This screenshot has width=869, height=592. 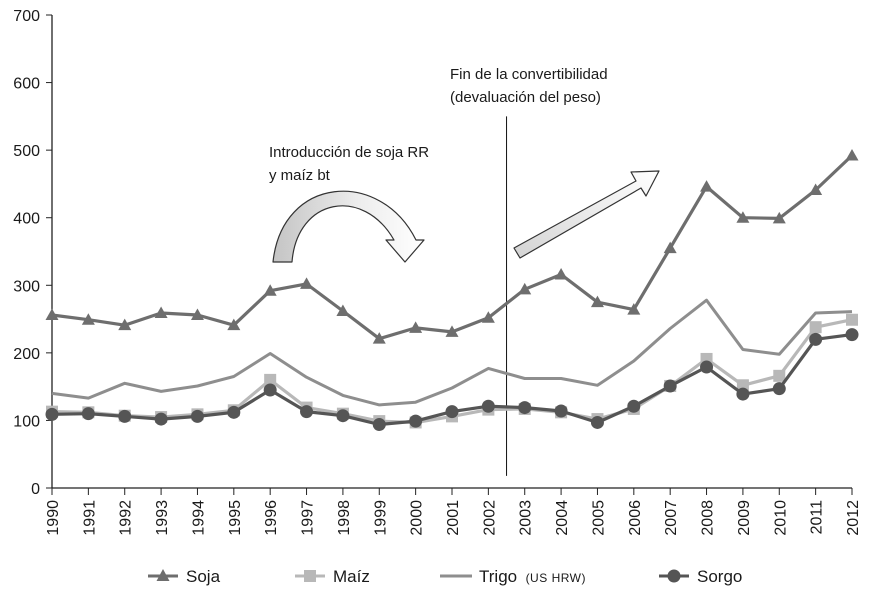 What do you see at coordinates (35, 489) in the screenshot?
I see `y-tick-label: 0` at bounding box center [35, 489].